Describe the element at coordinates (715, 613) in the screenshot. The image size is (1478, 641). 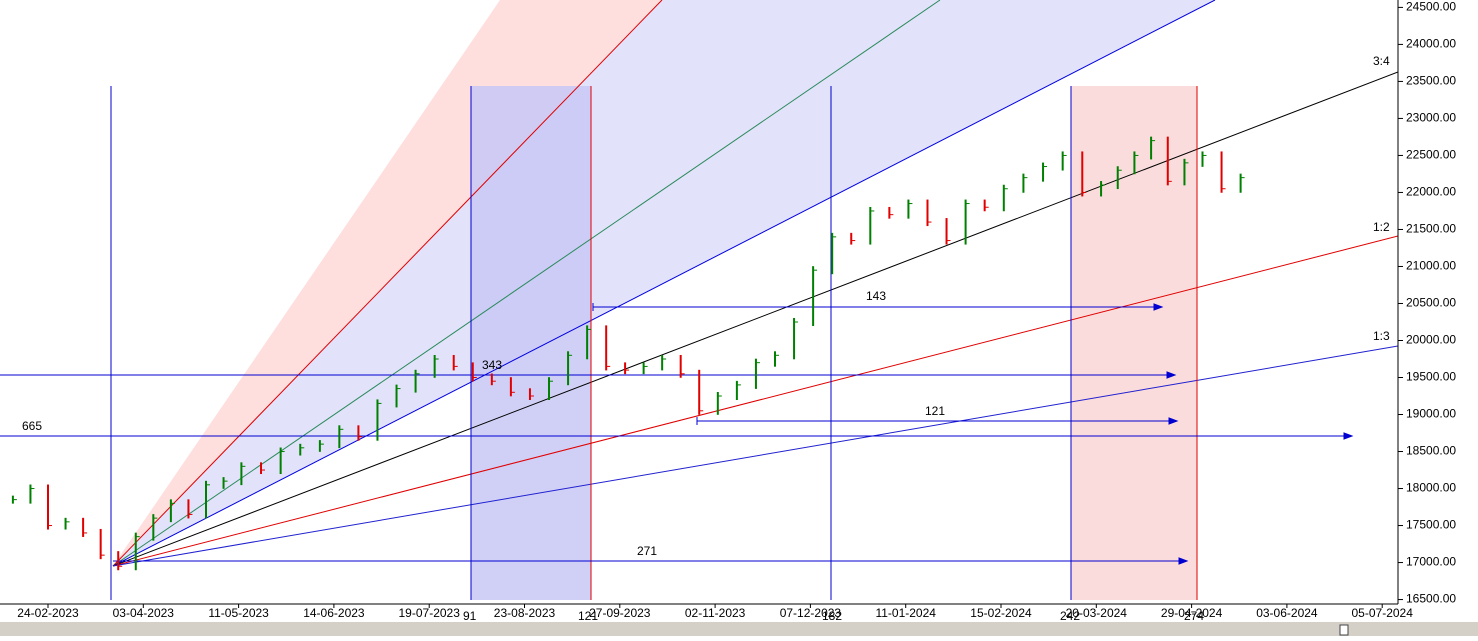
I see `x-tick-label: 02-11-2023` at that location.